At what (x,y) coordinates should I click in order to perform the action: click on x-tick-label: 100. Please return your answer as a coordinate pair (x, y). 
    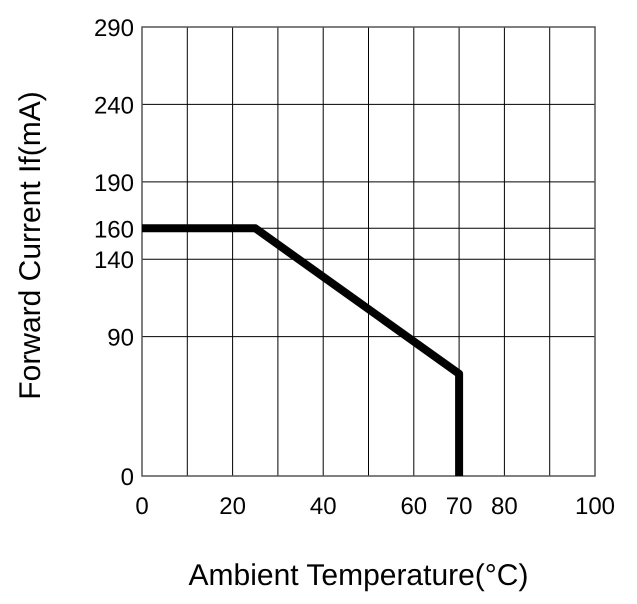
    Looking at the image, I should click on (595, 506).